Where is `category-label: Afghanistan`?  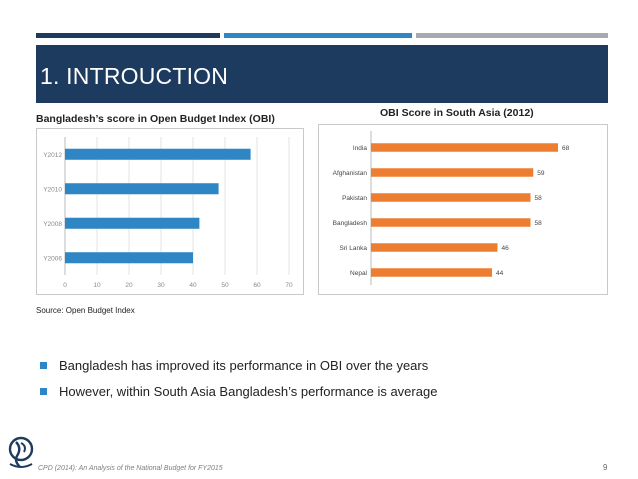
category-label: Afghanistan is located at coordinates (350, 173).